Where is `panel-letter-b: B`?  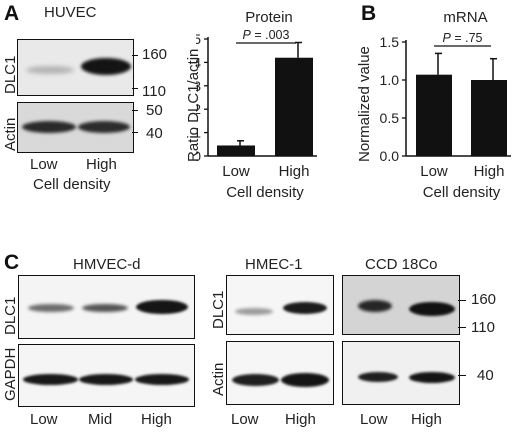 panel-letter-b: B is located at coordinates (369, 13).